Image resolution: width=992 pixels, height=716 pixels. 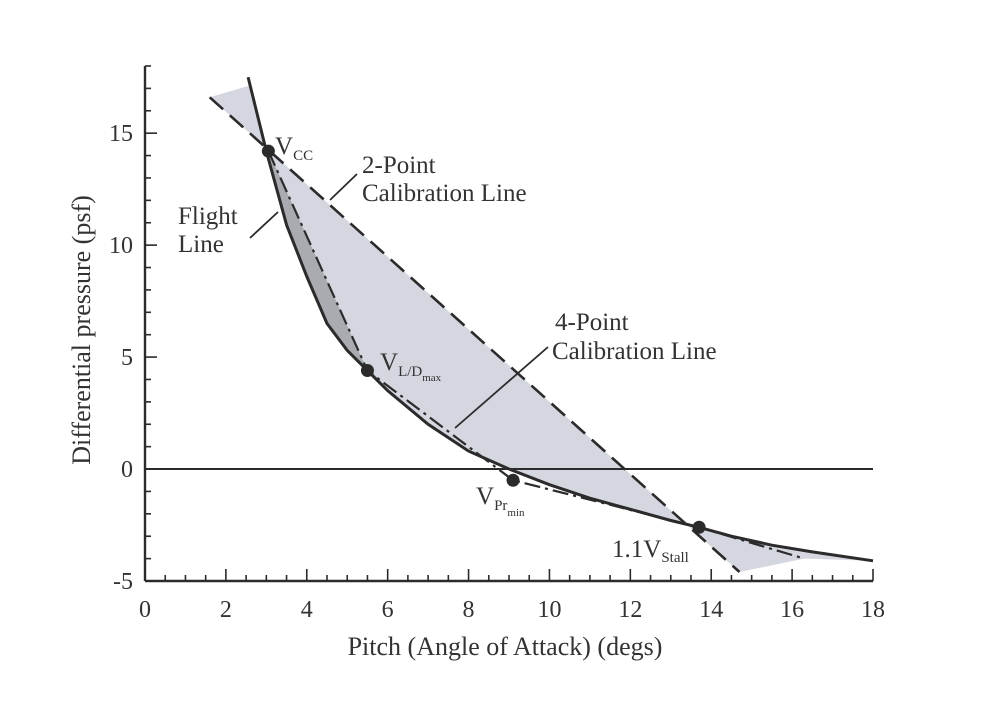 What do you see at coordinates (226, 610) in the screenshot?
I see `x-tick-label: 2` at bounding box center [226, 610].